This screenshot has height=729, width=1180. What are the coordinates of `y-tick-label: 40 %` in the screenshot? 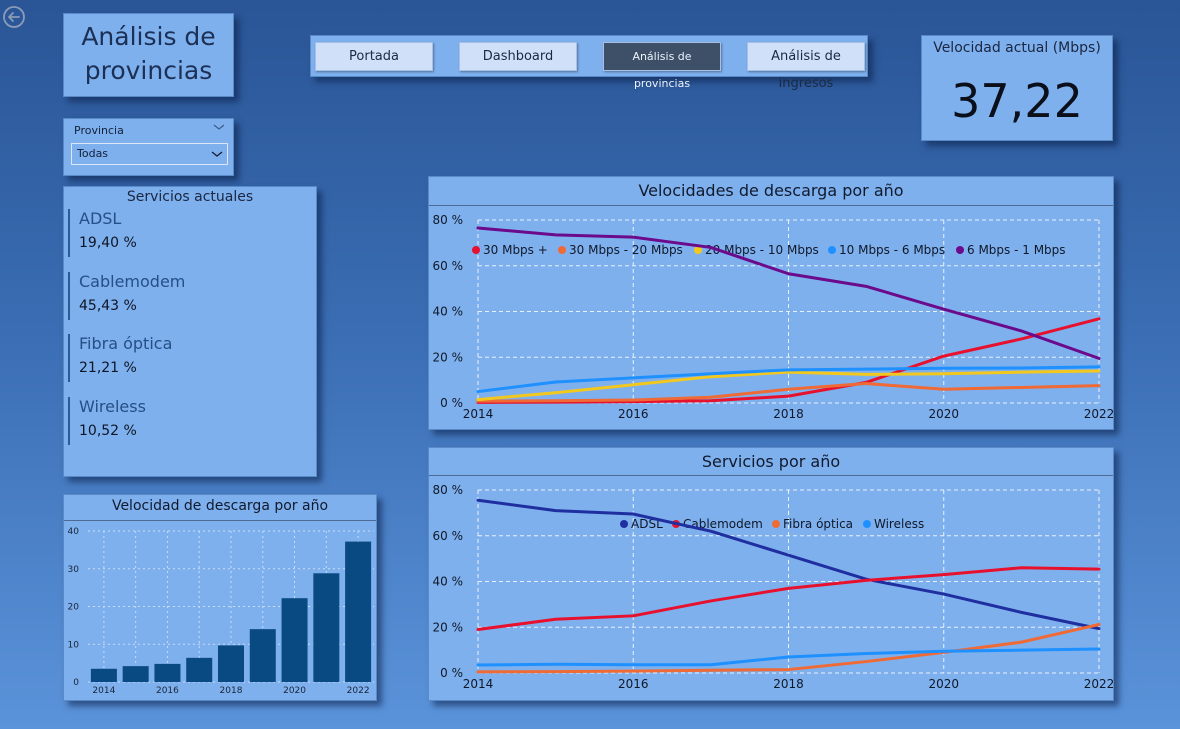 It's located at (448, 312).